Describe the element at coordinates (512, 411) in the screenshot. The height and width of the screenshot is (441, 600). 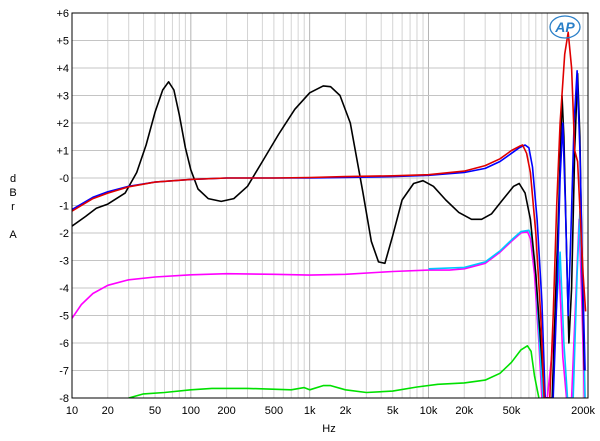
I see `x-tick-label: 50k` at that location.